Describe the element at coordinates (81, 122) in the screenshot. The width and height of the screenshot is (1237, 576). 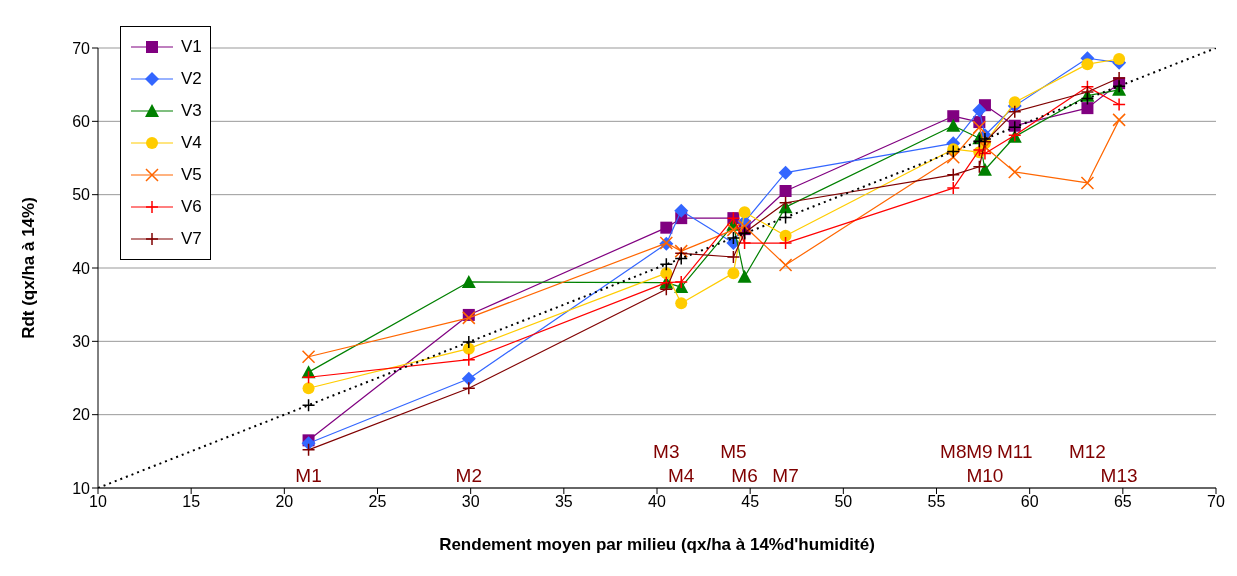
I see `y-tick-label: 60` at that location.